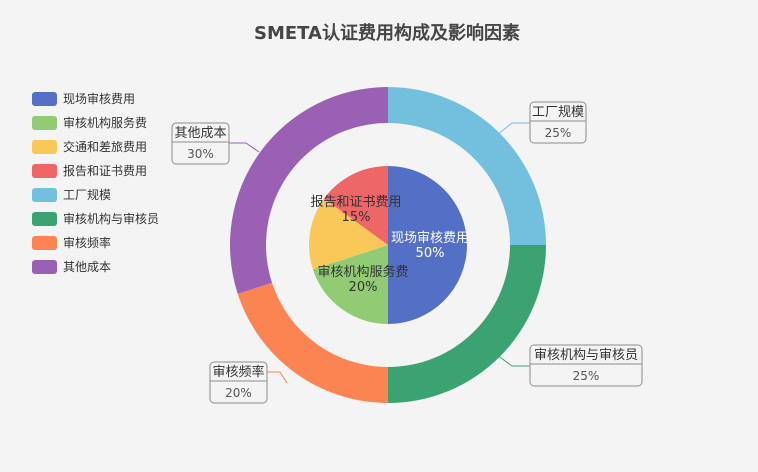  What do you see at coordinates (87, 242) in the screenshot?
I see `legend-label-7: 审核频率` at bounding box center [87, 242].